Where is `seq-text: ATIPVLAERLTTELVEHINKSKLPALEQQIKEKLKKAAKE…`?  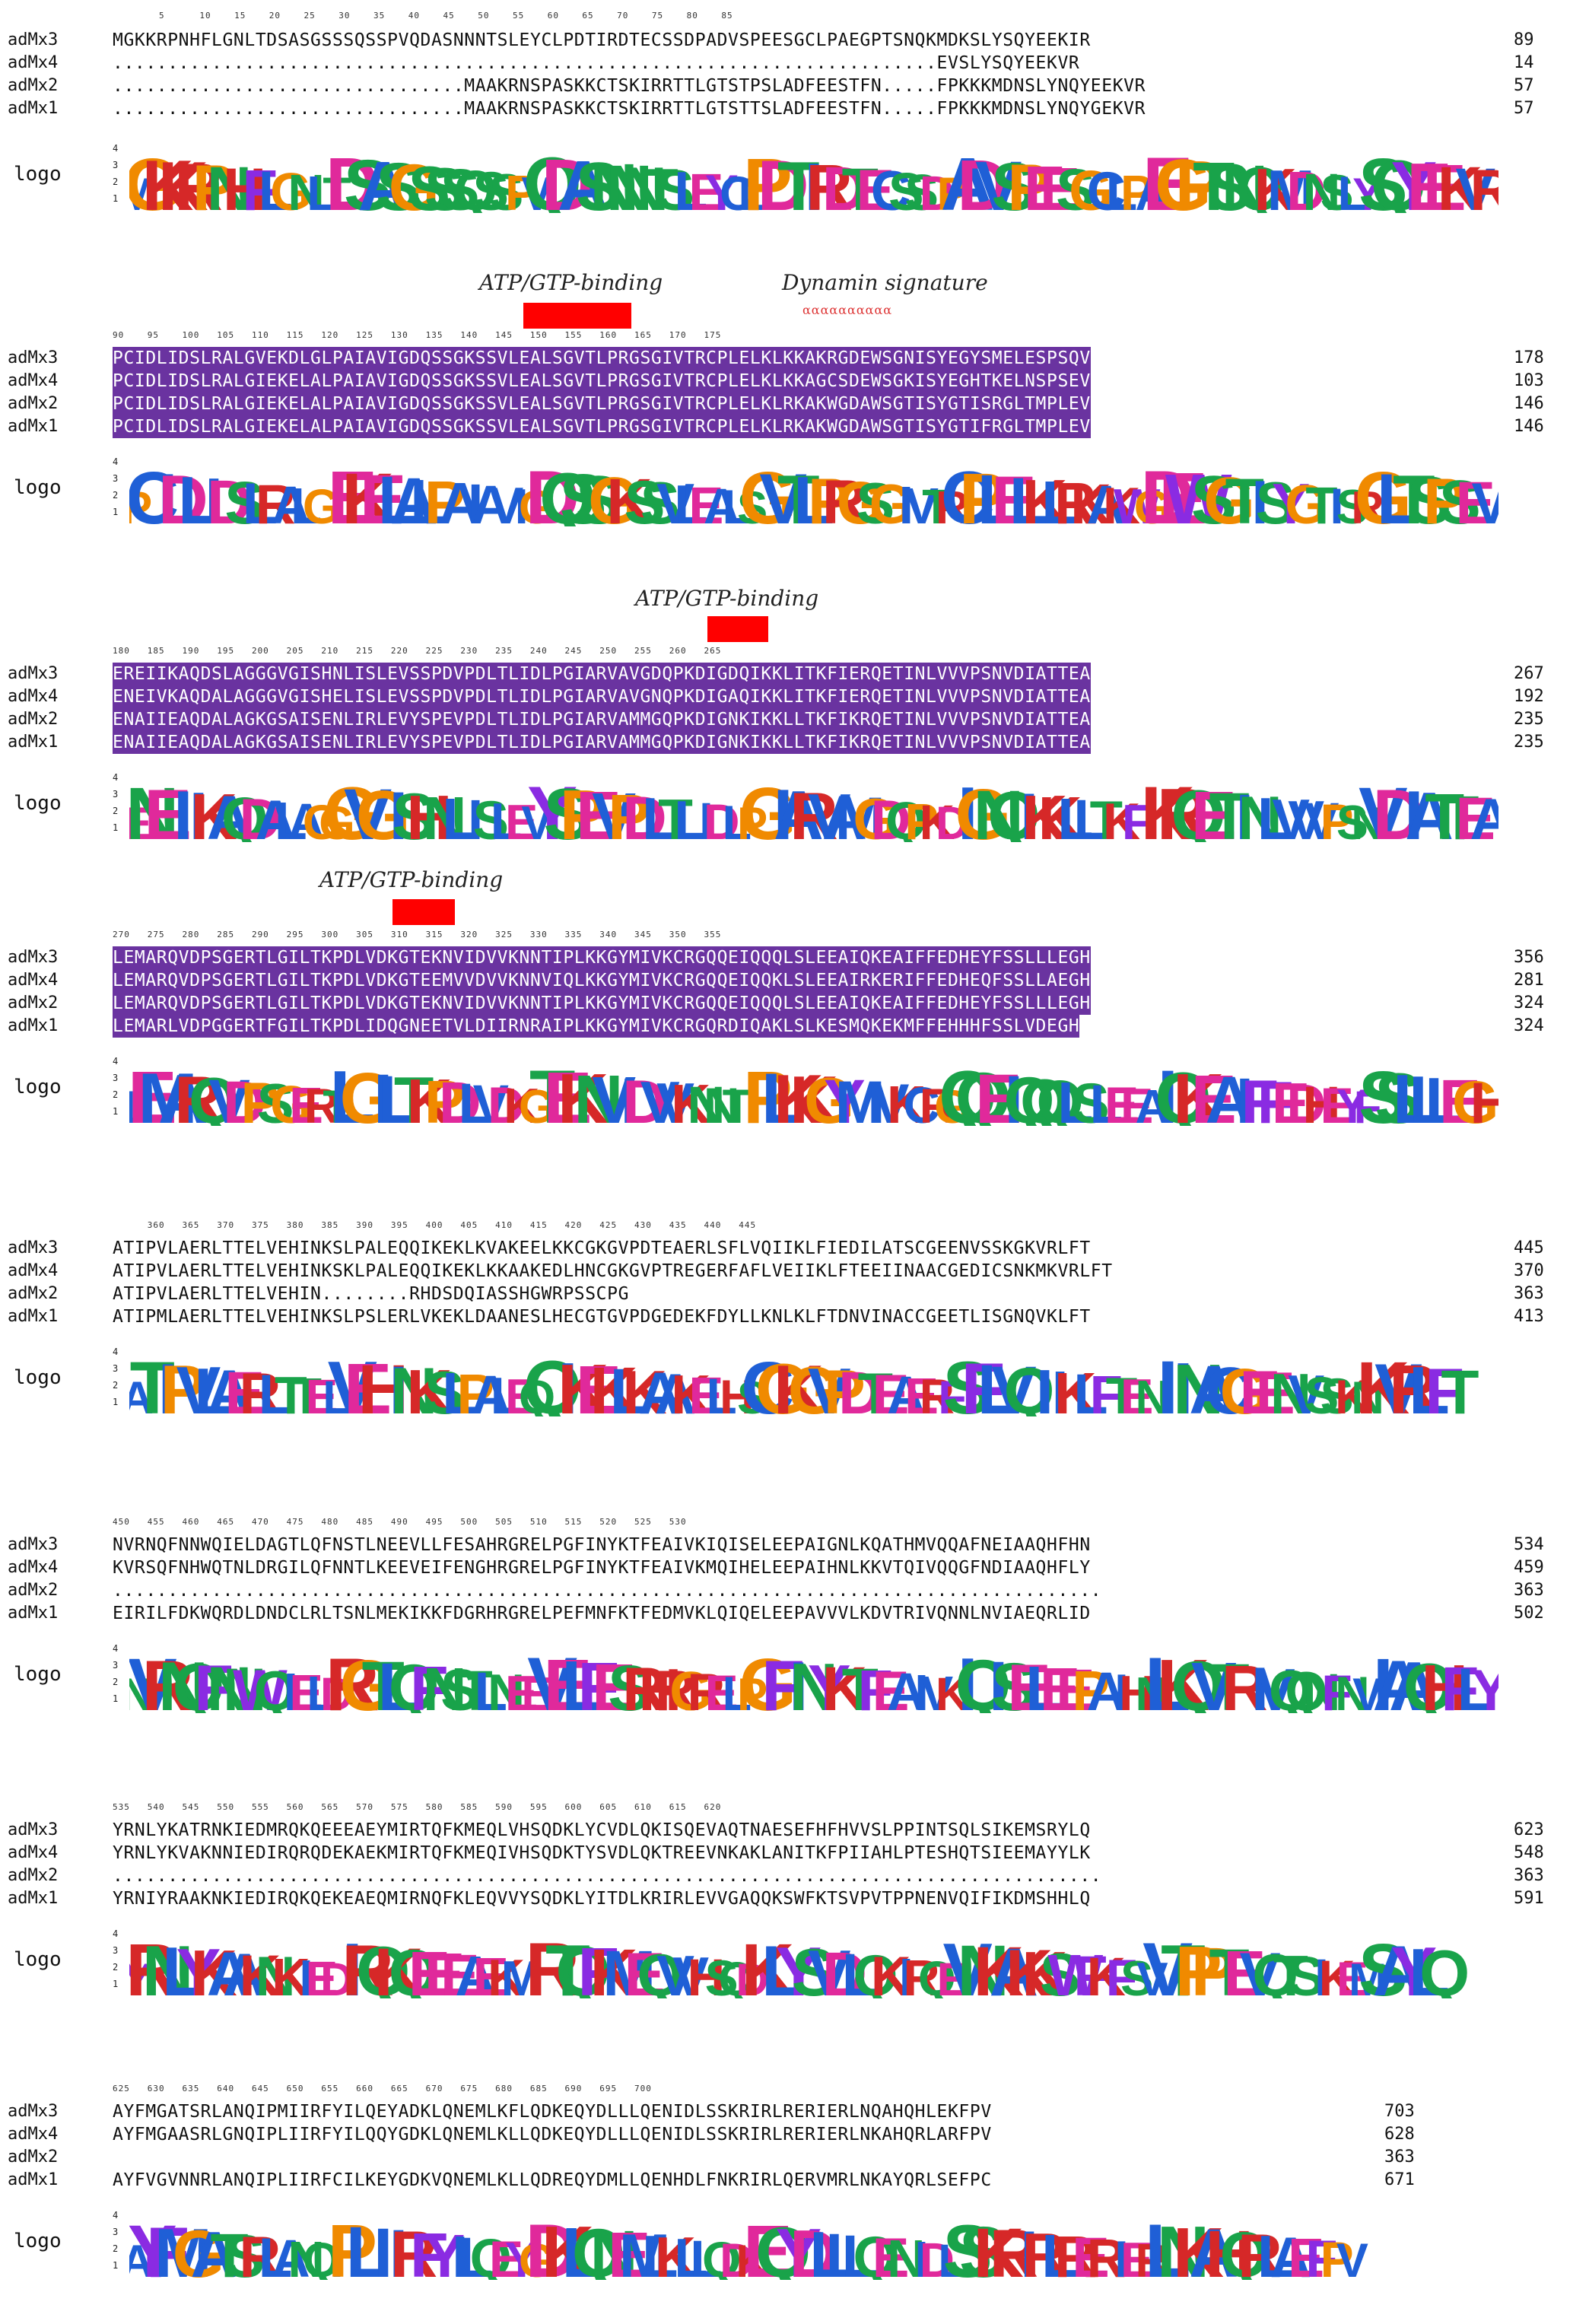 seq-text: ATIPVLAERLTTELVEHINKSKLPALEQQIKEKLKKAAKE… is located at coordinates (613, 1271).